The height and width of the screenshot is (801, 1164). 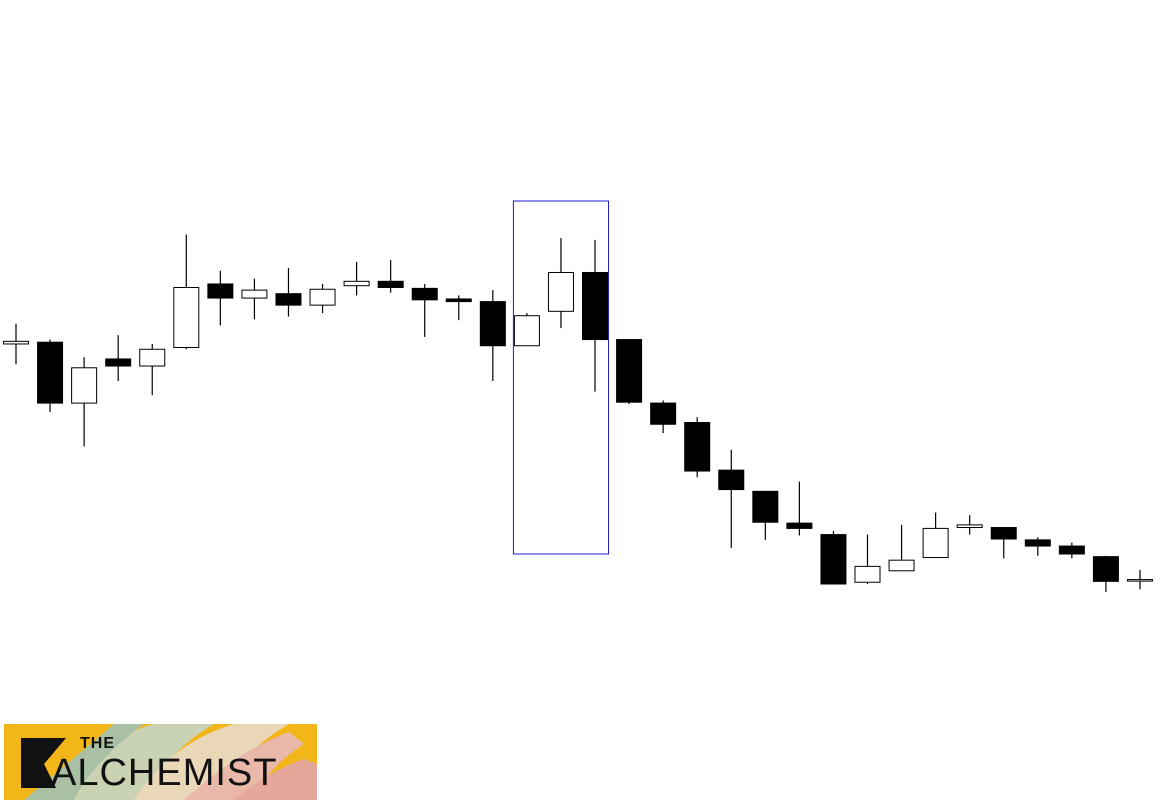 I want to click on highlight-box, so click(x=561, y=377).